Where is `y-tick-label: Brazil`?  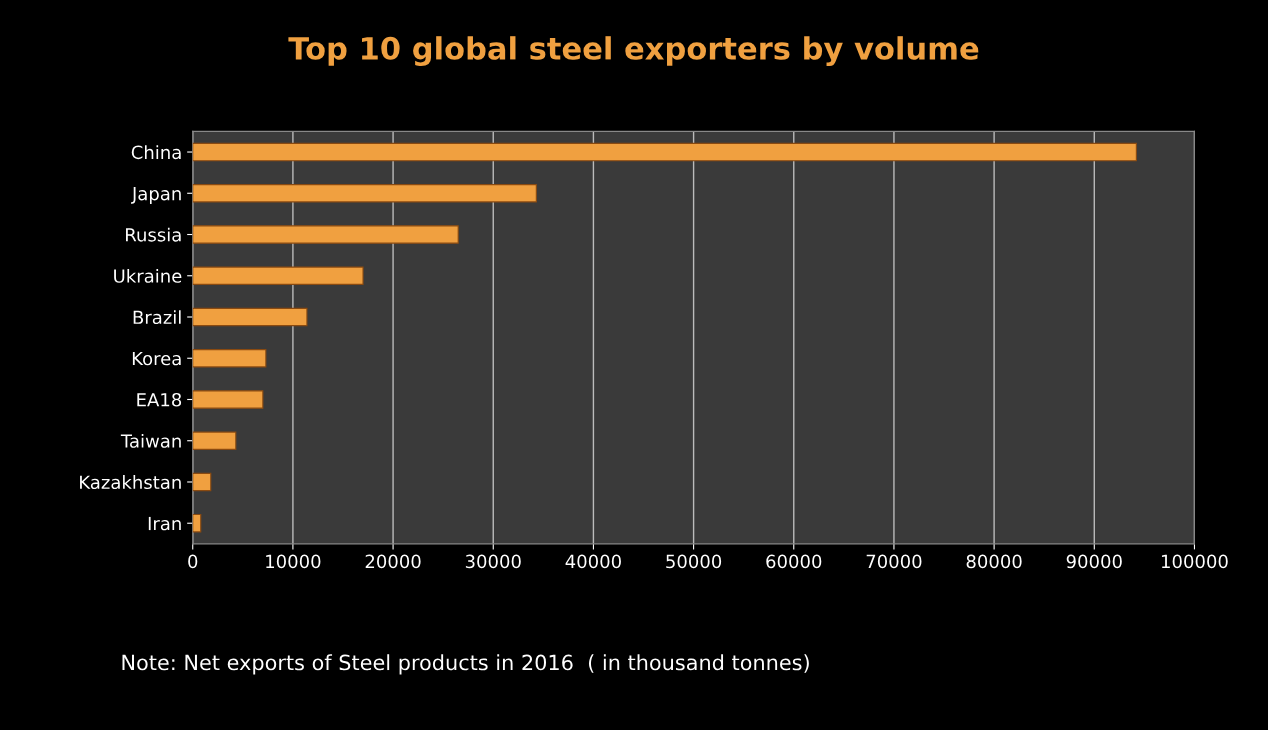 y-tick-label: Brazil is located at coordinates (157, 317).